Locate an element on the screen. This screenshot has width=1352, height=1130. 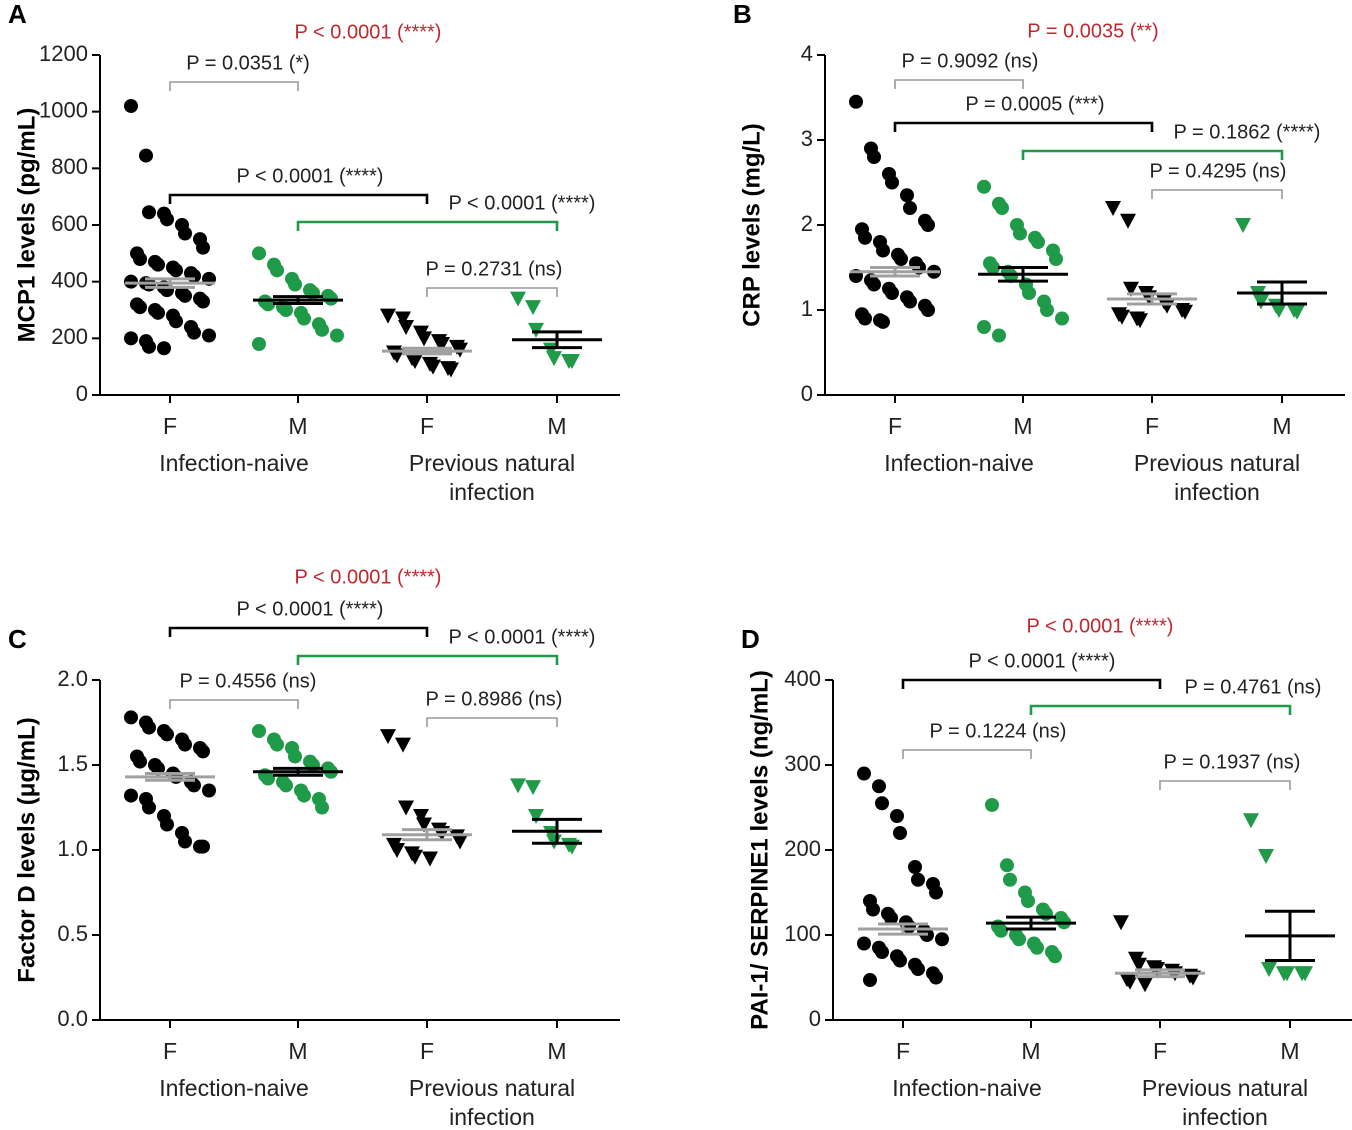
y-tick-label: 100 is located at coordinates (802, 933).